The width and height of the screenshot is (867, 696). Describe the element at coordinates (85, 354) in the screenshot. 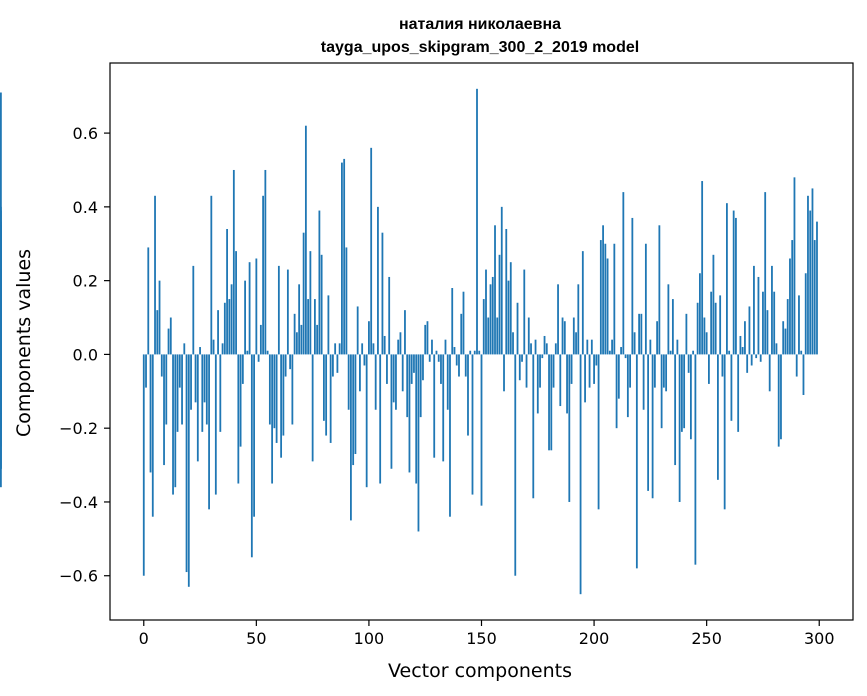

I see `y-tick-label: 0.0` at that location.